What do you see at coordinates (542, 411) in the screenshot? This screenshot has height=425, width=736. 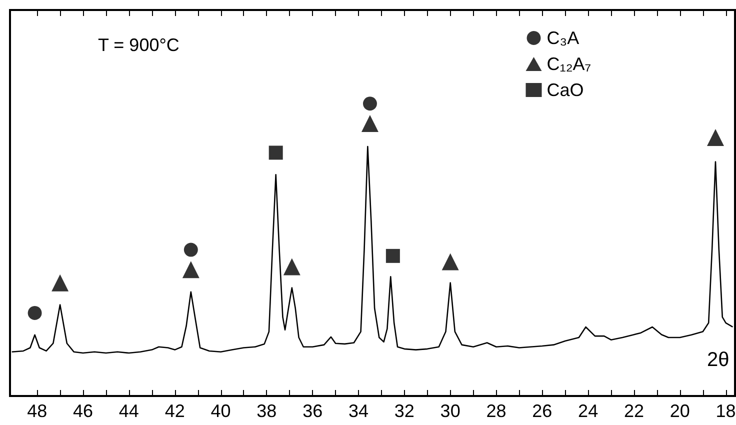 I see `x-tick-label: 26` at bounding box center [542, 411].